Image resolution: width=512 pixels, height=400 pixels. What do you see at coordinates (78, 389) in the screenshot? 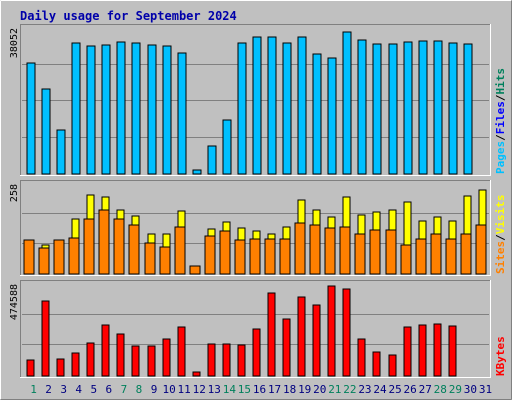
I see `day-label-4: 4` at bounding box center [78, 389].